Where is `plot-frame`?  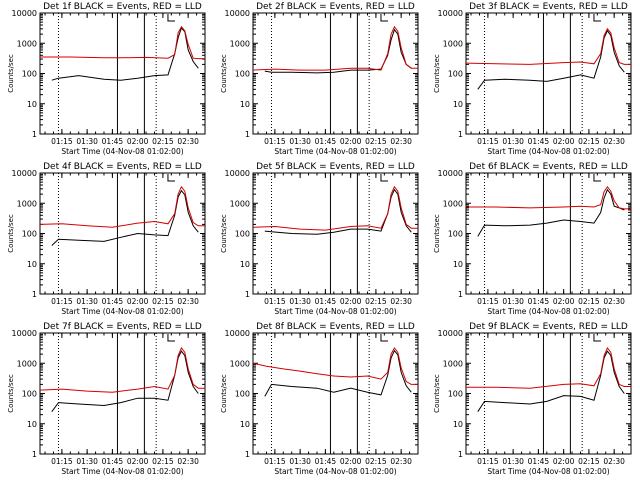 plot-frame is located at coordinates (122, 233).